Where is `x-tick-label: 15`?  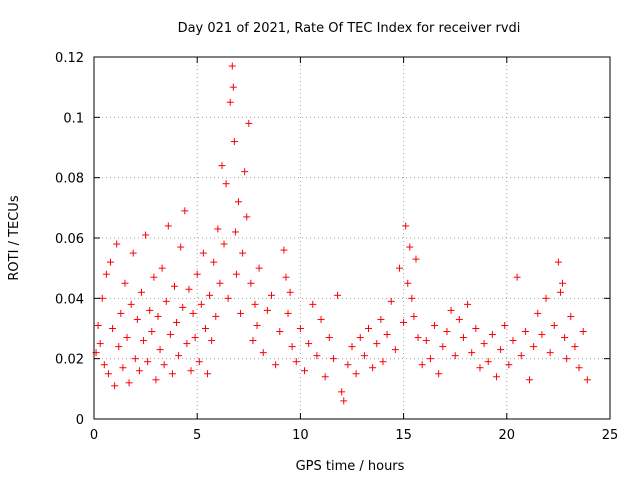 x-tick-label: 15 is located at coordinates (403, 435).